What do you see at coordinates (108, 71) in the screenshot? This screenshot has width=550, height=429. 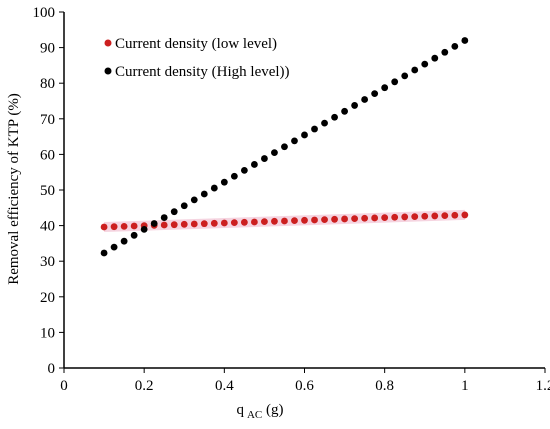 I see `legend-marker-high` at bounding box center [108, 71].